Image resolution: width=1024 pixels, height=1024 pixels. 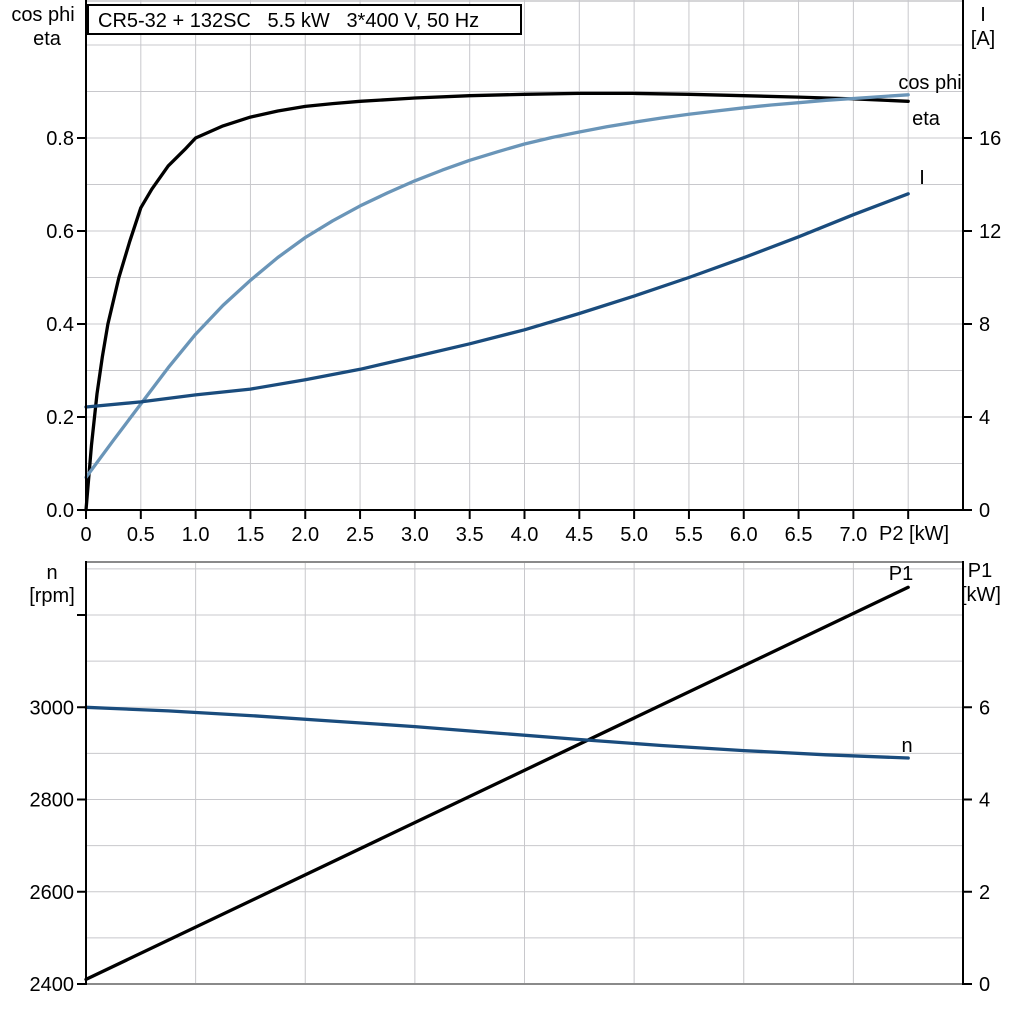 What do you see at coordinates (634, 535) in the screenshot?
I see `tick-label-x: 5.0` at bounding box center [634, 535].